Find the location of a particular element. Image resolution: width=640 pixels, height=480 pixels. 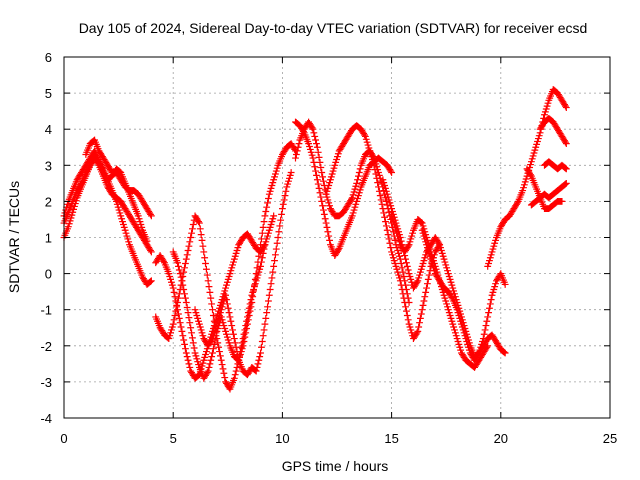

y-tick-labels: -4 -3 -2 -1 0 1 2 3 4 5 6 is located at coordinates (46, 238).